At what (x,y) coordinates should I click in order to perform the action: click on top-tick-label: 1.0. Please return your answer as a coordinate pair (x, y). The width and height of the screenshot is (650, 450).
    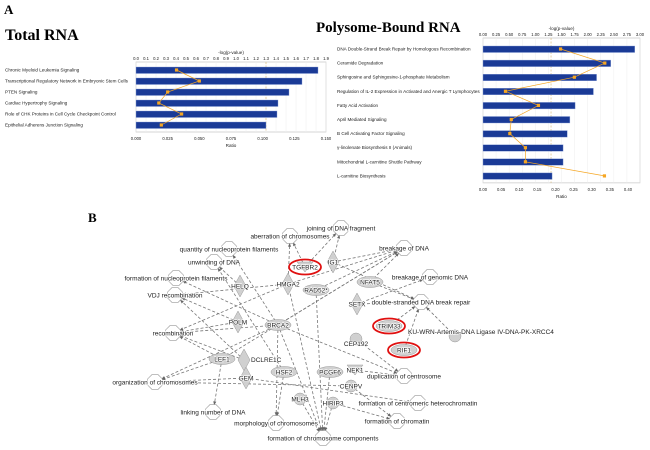
    Looking at the image, I should click on (236, 58).